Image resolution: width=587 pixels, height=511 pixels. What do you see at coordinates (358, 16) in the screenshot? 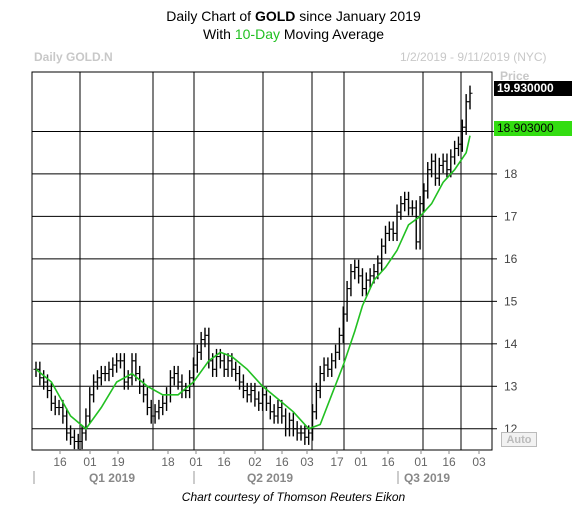
I see `title-suffix: since January 2019` at bounding box center [358, 16].